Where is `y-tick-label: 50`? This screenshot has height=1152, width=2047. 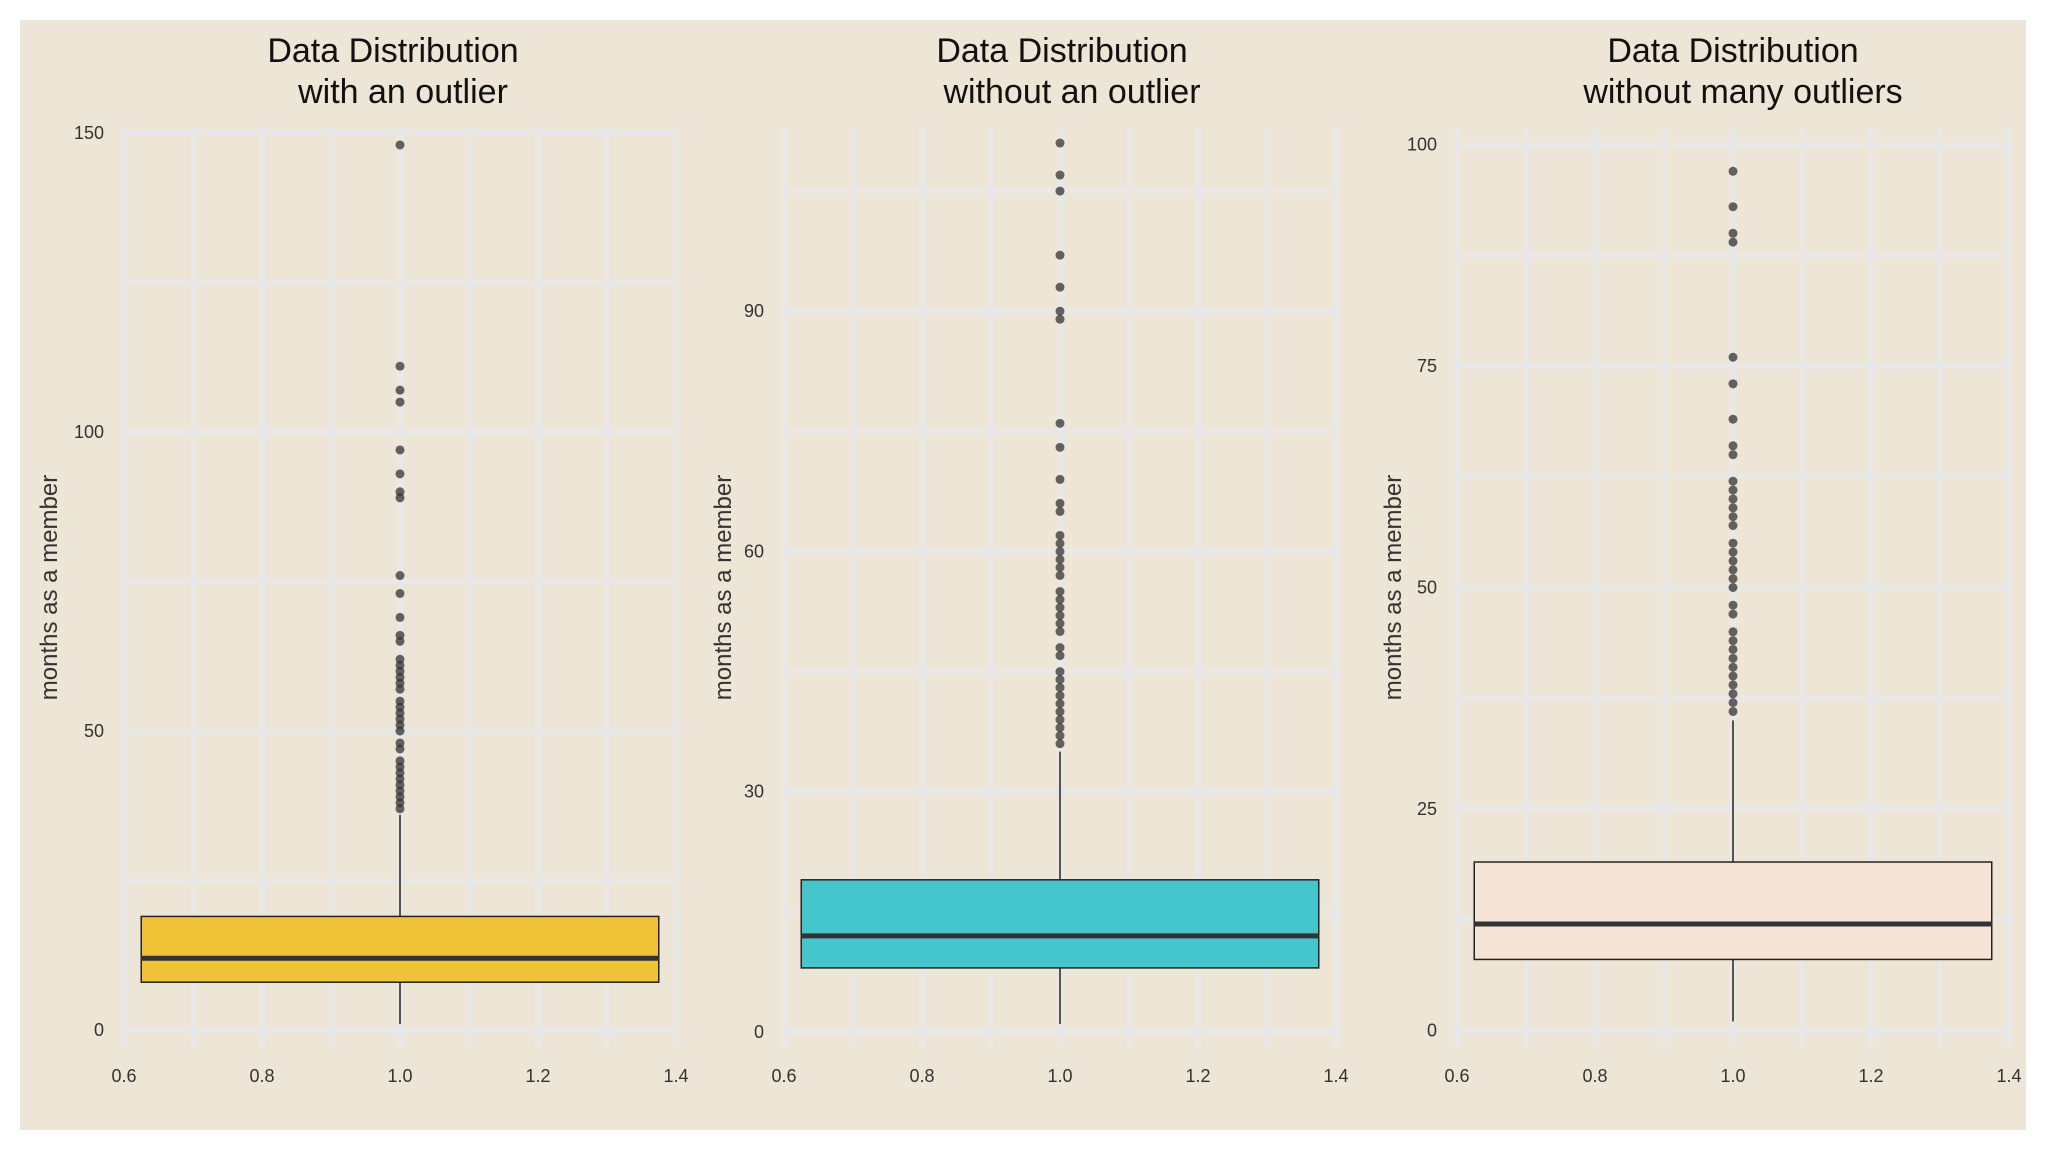 y-tick-label: 50 is located at coordinates (1427, 588).